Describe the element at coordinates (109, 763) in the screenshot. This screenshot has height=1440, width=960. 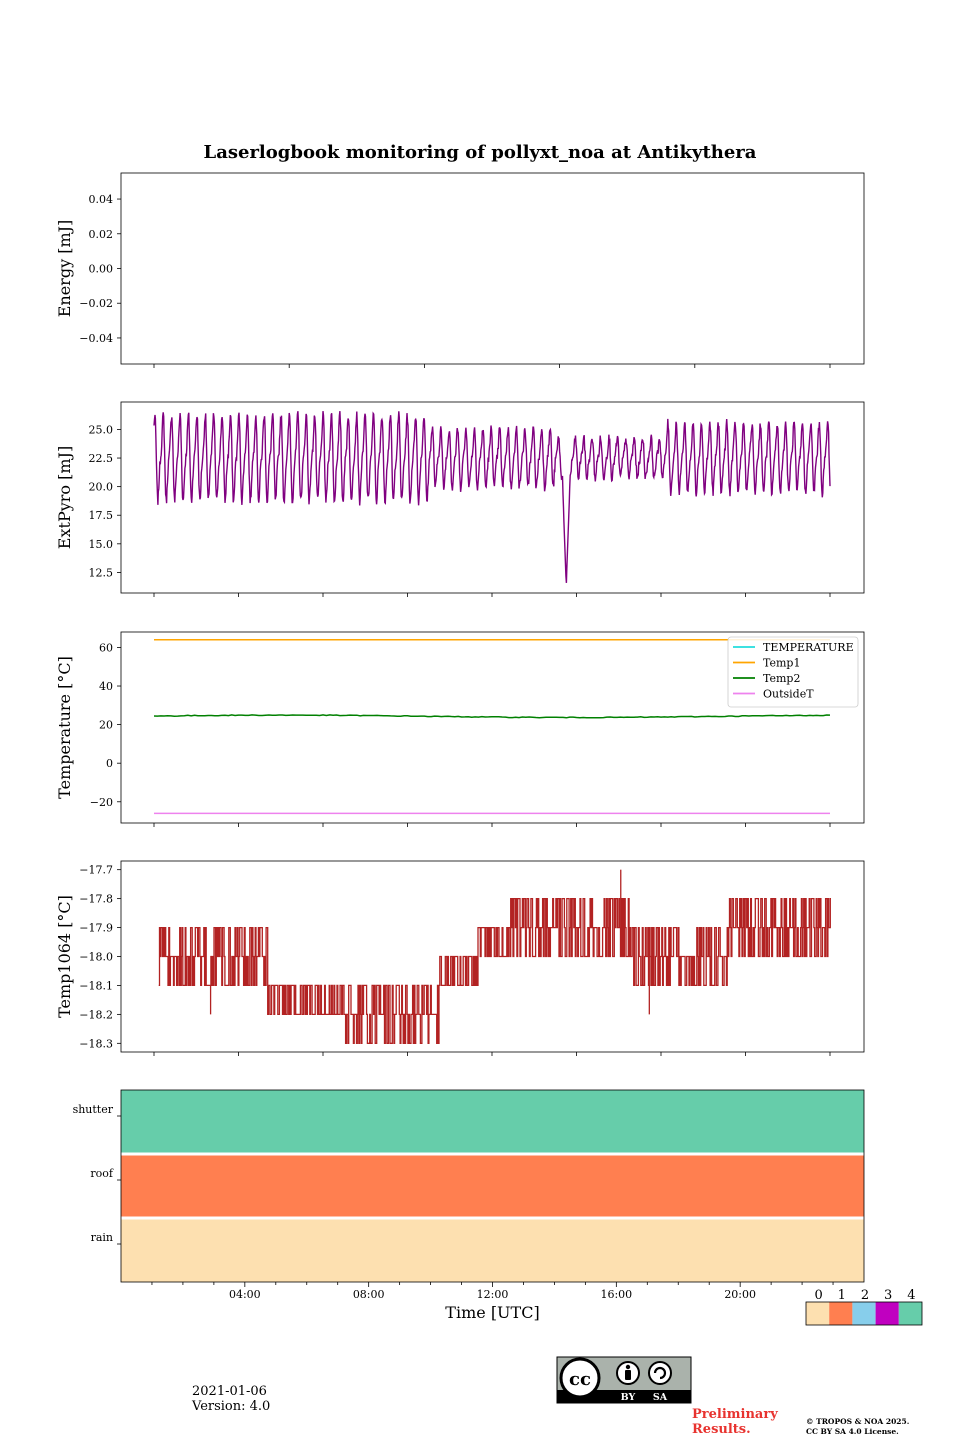
I see `ytick-label: 0` at that location.